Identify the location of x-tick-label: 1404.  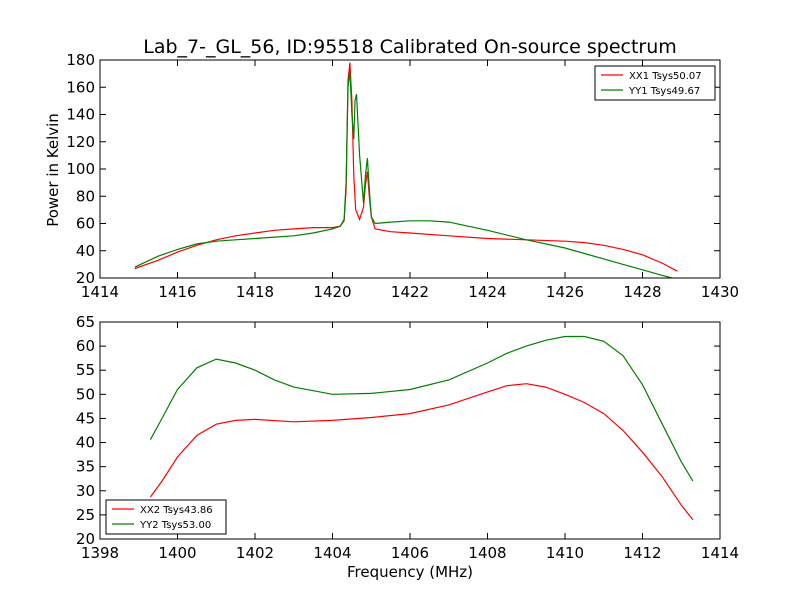
(332, 553).